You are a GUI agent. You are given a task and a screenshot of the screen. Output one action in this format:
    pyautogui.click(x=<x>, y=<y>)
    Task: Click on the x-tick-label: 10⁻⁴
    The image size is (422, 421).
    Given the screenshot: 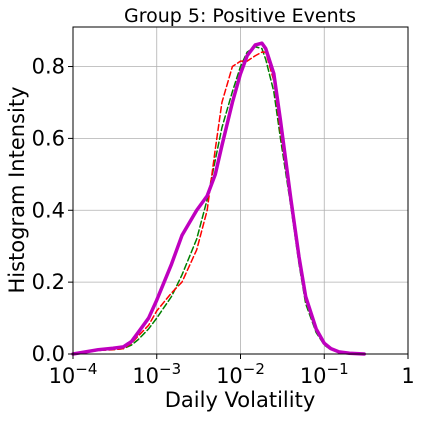 What is the action you would take?
    pyautogui.click(x=73, y=374)
    